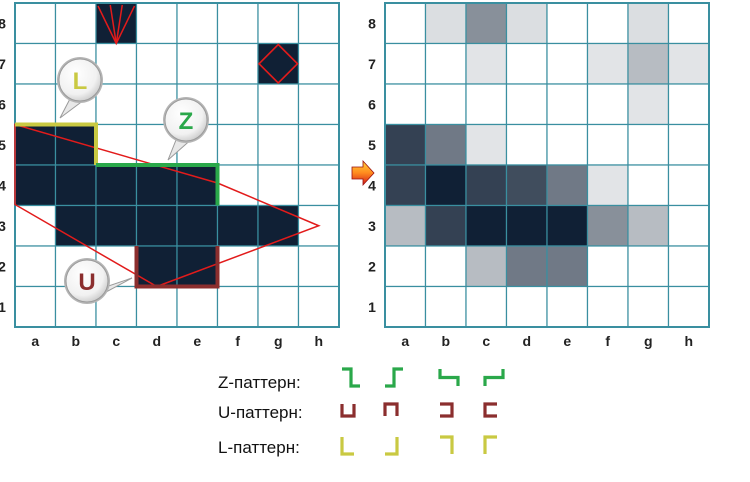 The height and width of the screenshot is (482, 750). I want to click on cell-f5, so click(237, 144).